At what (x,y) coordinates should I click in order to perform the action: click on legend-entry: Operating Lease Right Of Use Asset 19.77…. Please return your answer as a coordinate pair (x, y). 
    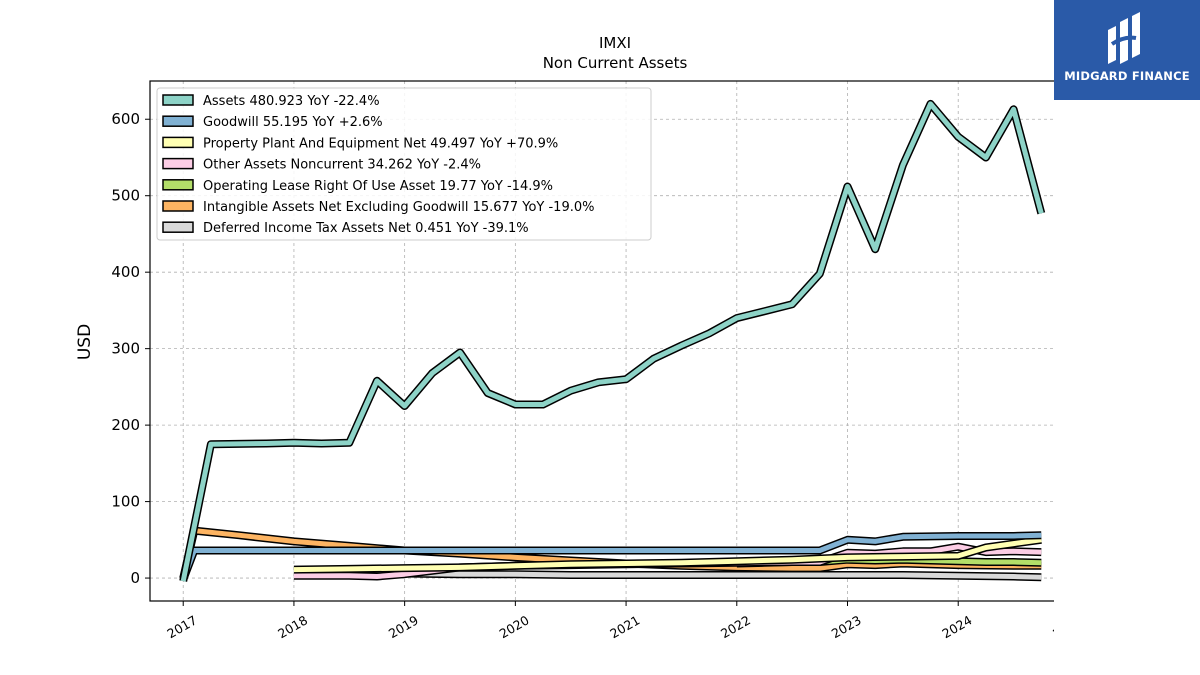
    Looking at the image, I should click on (378, 186).